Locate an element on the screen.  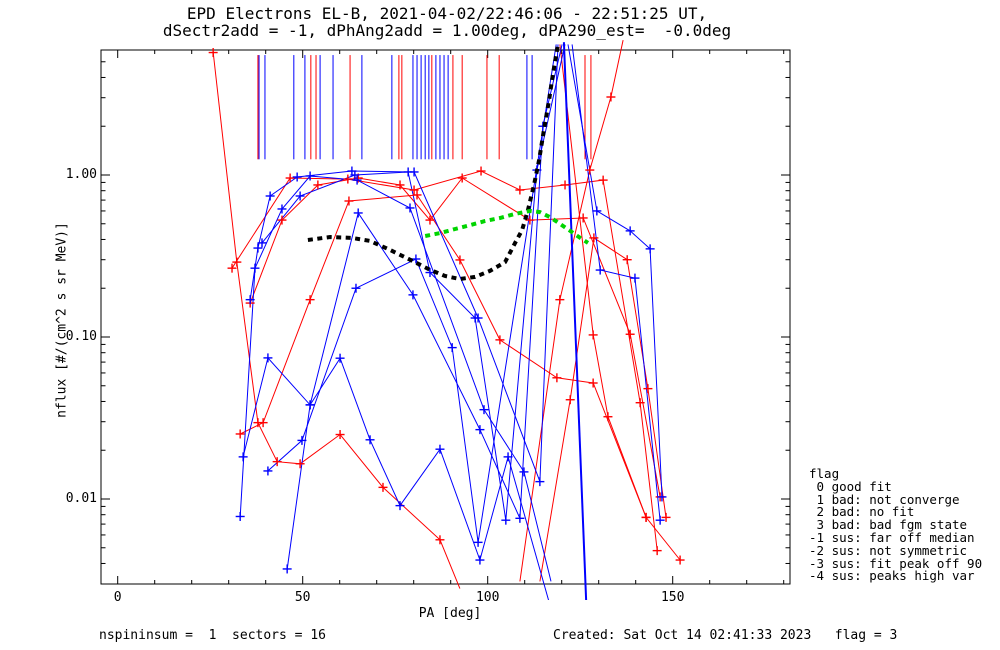
legend-line-peaks-high-var: -4 sus: peaks high var is located at coordinates (892, 576).